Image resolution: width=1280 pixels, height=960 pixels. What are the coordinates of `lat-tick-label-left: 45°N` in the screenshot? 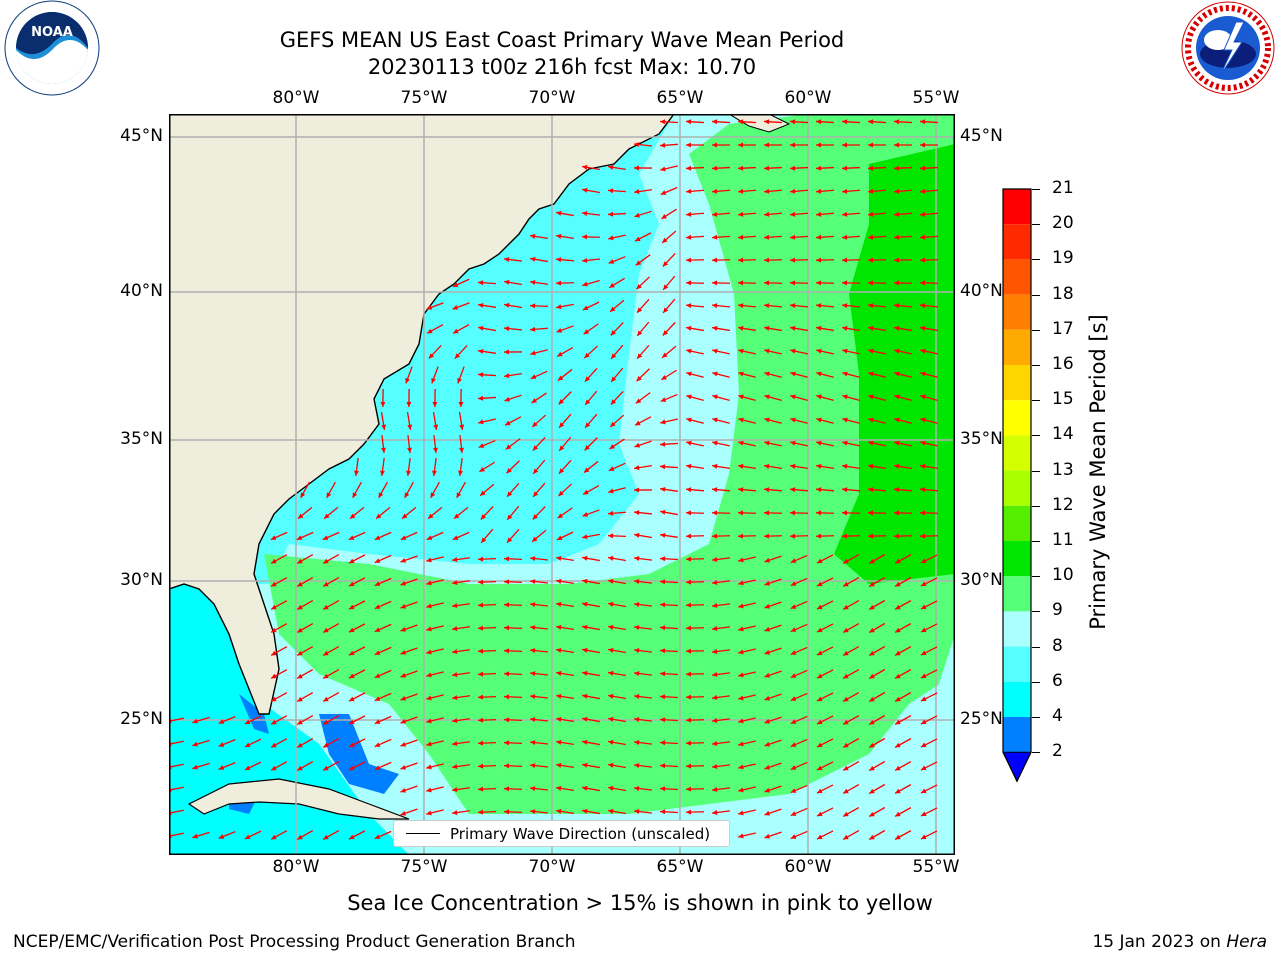 It's located at (141, 136).